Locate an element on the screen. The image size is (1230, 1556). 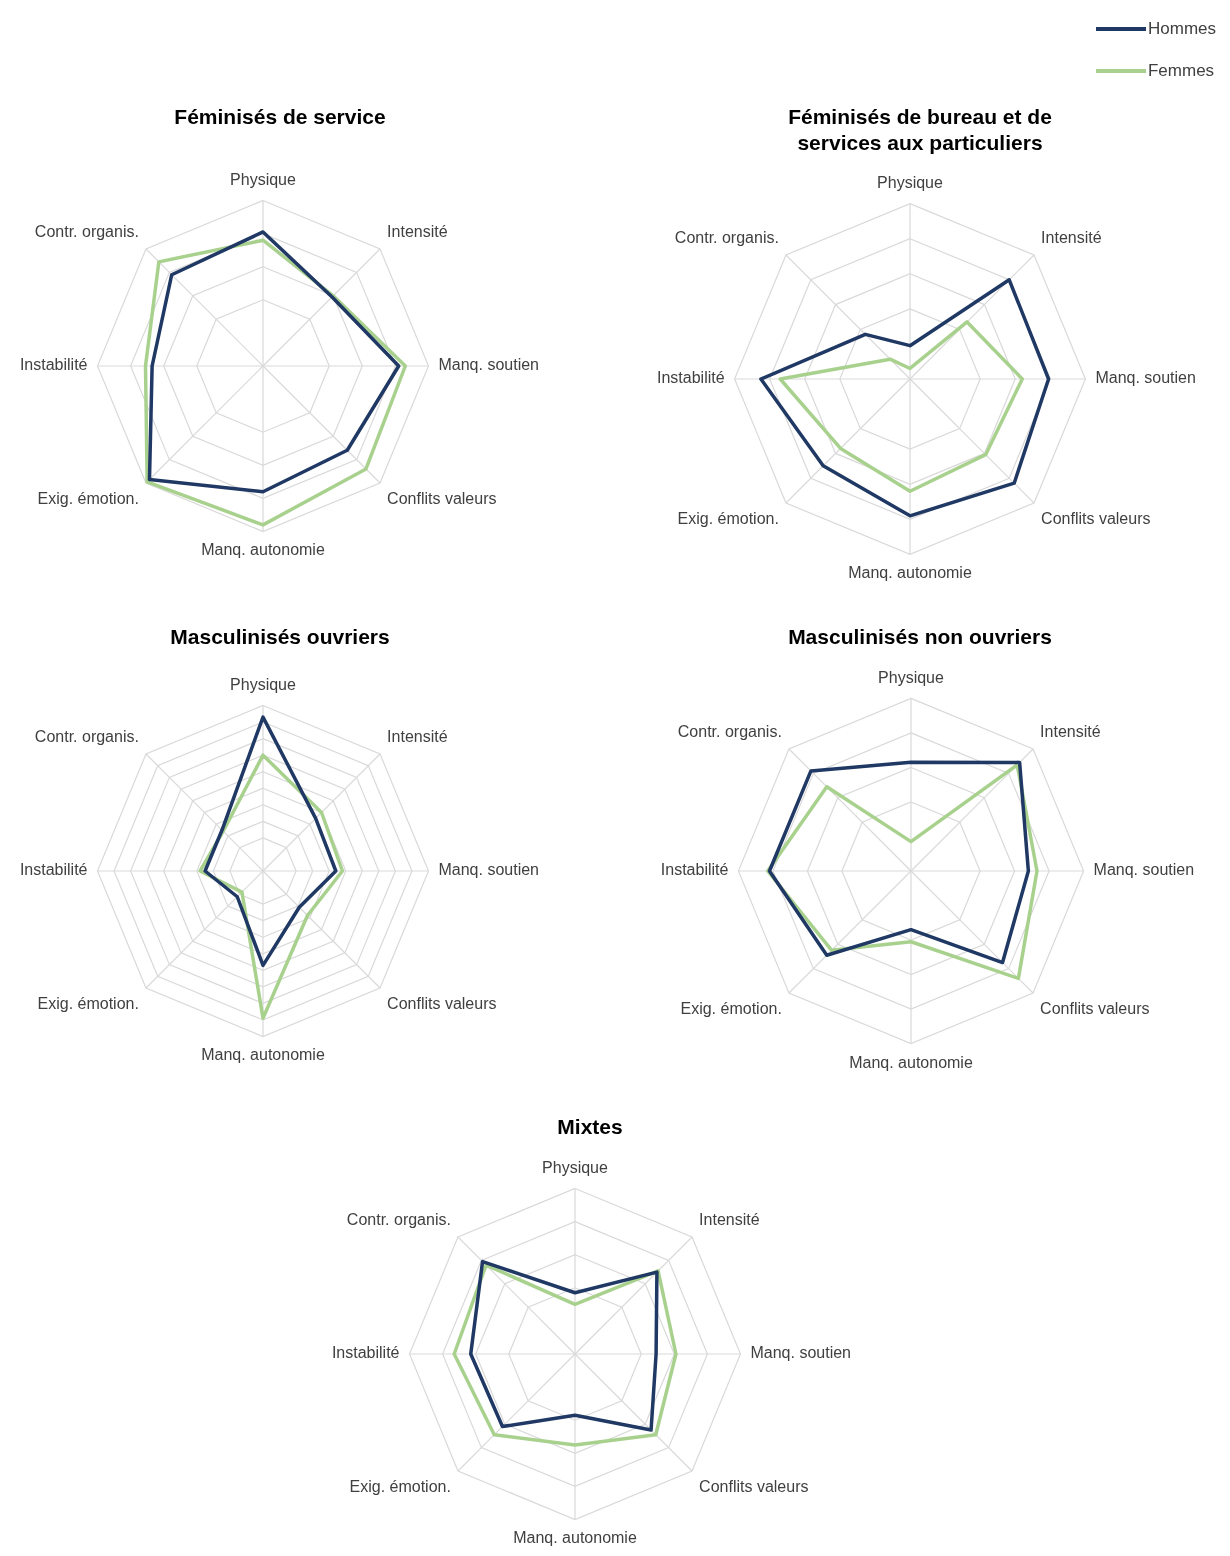
legend-label: Hommes is located at coordinates (1181, 29).